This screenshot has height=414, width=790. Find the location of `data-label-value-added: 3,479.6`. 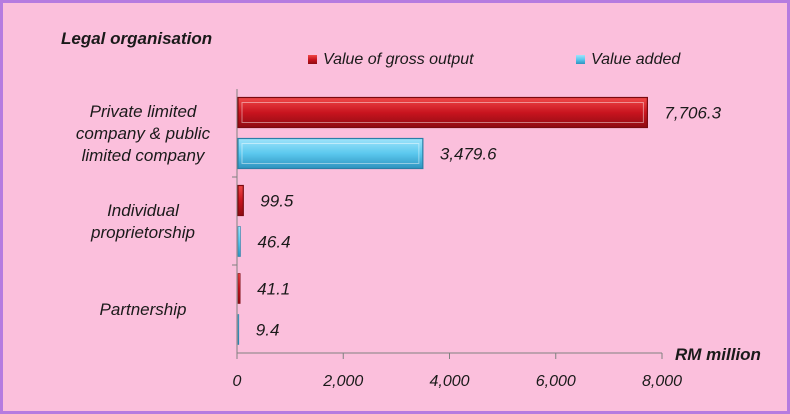

data-label-value-added: 3,479.6 is located at coordinates (468, 154).